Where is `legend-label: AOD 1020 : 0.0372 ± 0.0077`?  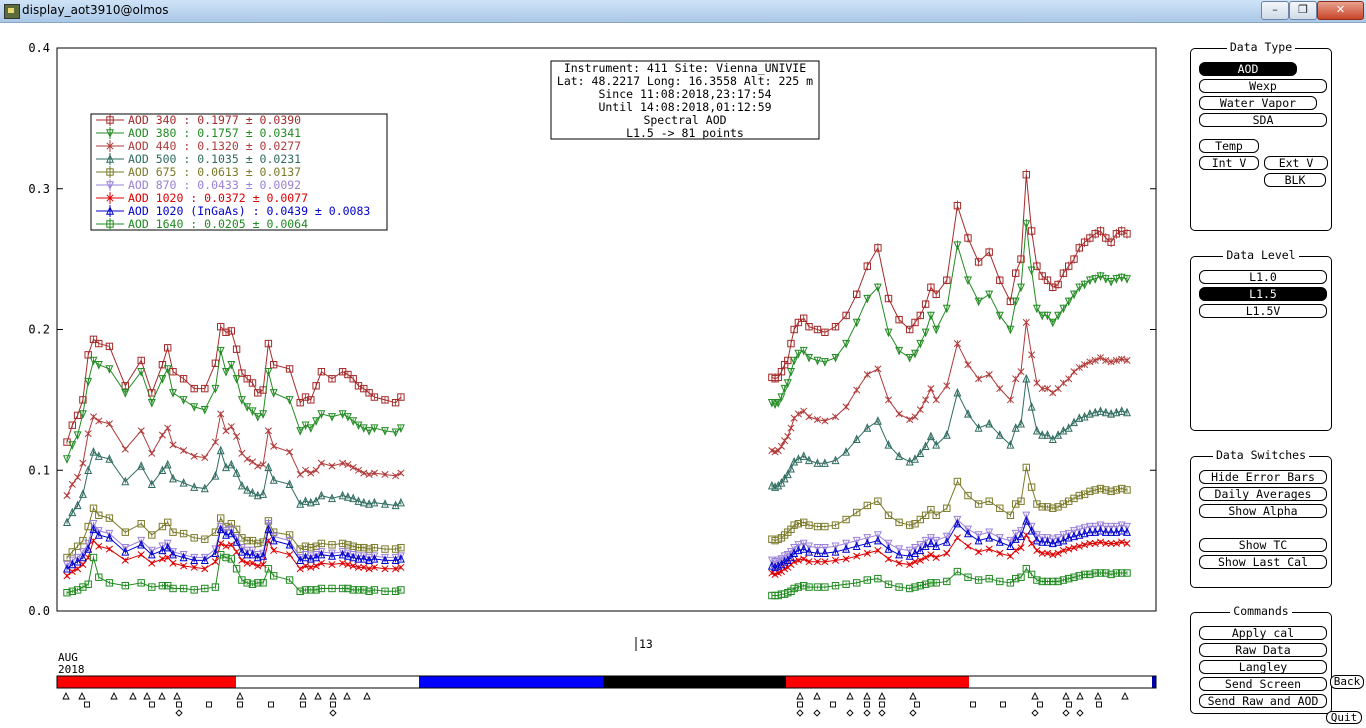
legend-label: AOD 1020 : 0.0372 ± 0.0077 is located at coordinates (218, 198).